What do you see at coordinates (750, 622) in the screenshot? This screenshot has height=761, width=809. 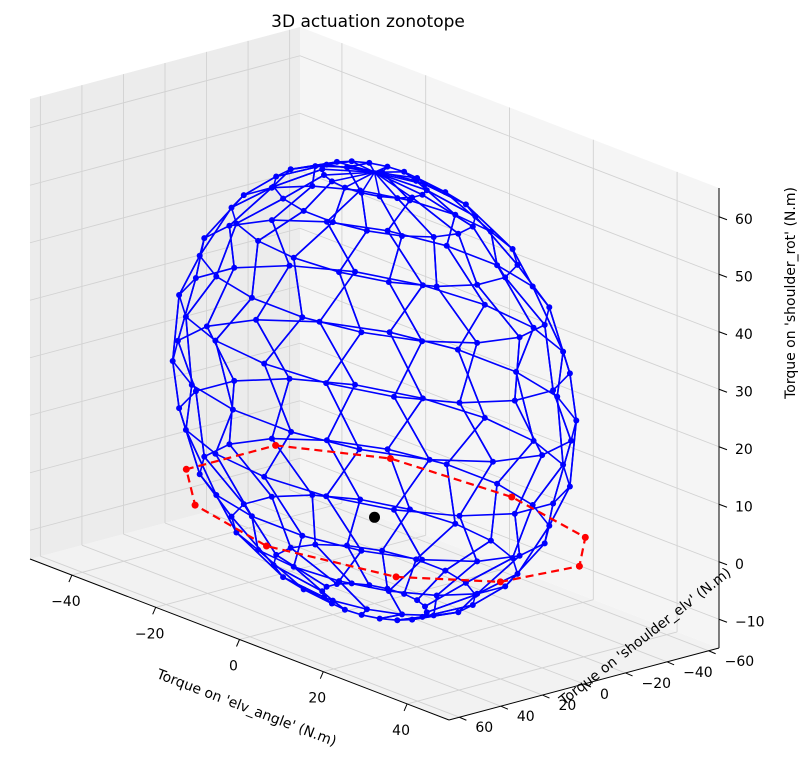 I see `z-tick-label: −10` at bounding box center [750, 622].